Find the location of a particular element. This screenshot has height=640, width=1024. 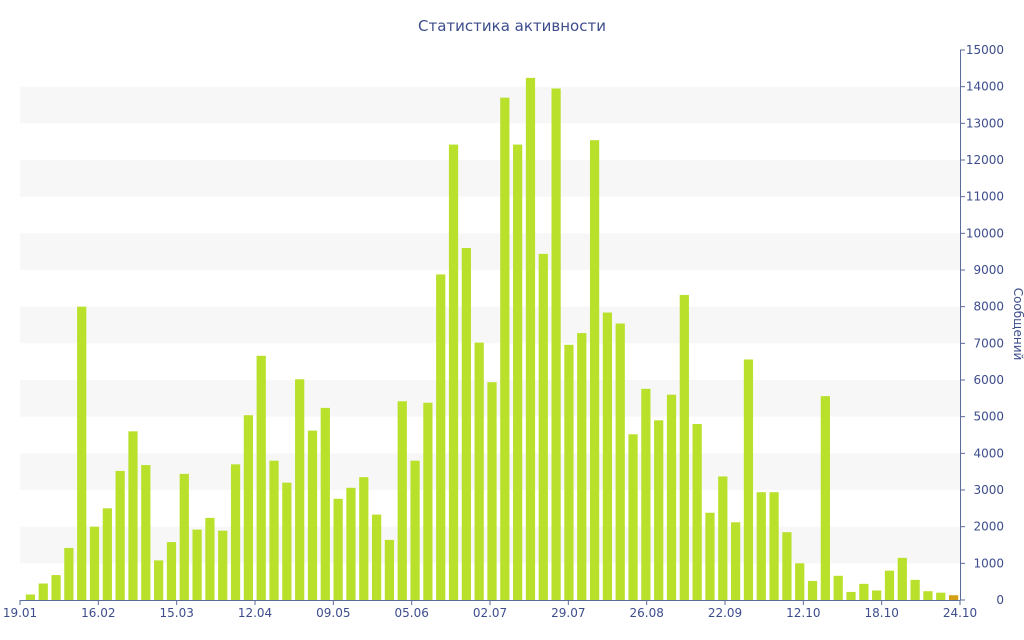

y-tick-label: 0 is located at coordinates (1000, 600).